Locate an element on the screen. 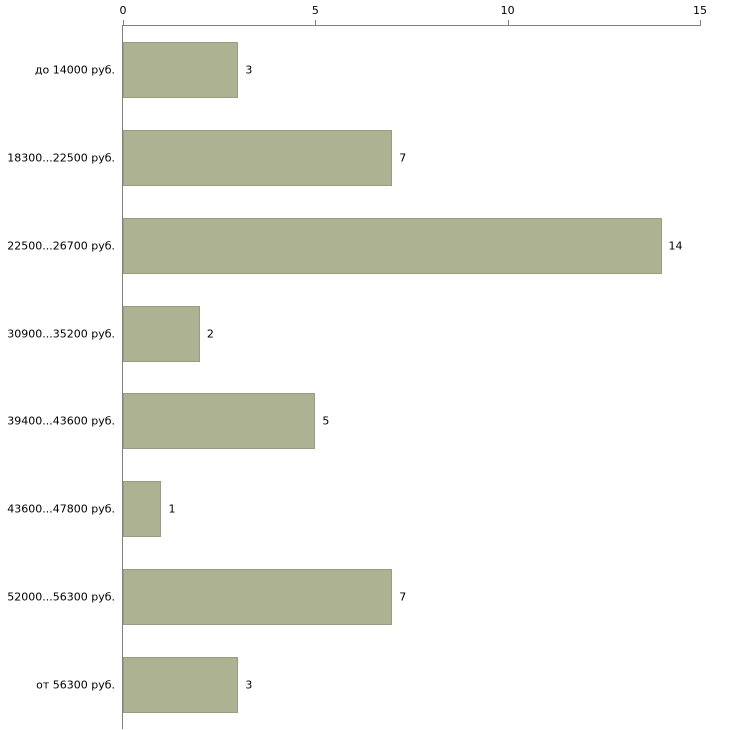  x-axis-tick-label: 5 is located at coordinates (315, 10).